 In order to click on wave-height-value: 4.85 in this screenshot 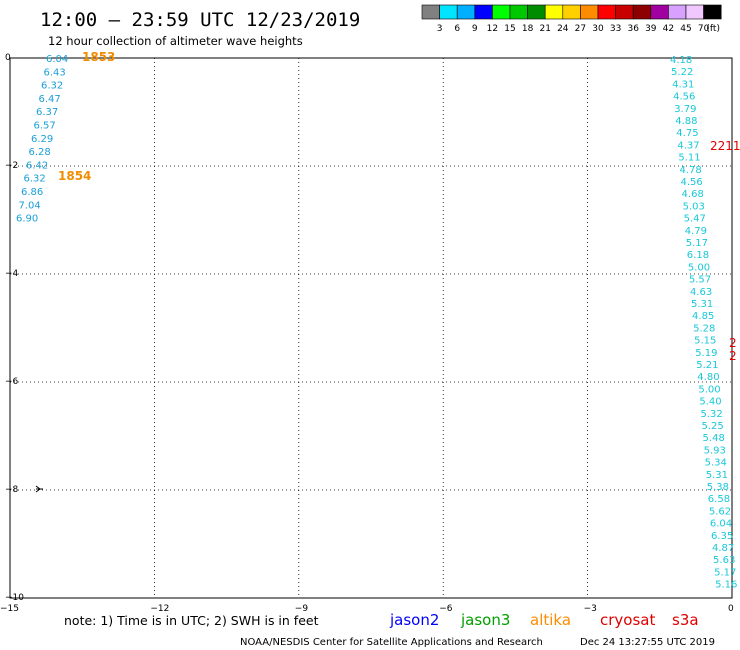, I will do `click(703, 316)`.